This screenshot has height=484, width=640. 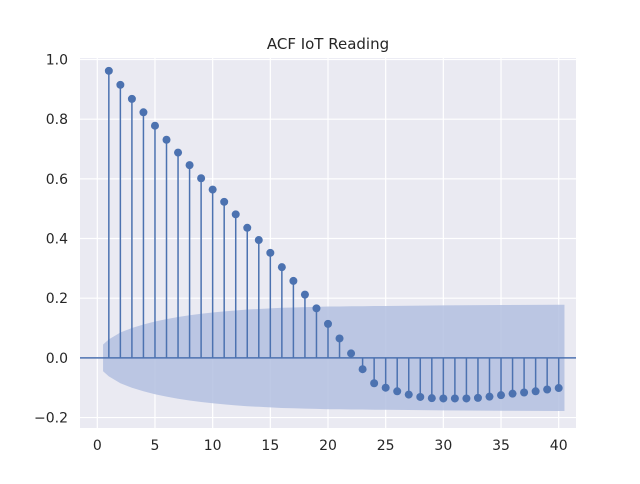 I want to click on y-tick-label: −0.2, so click(x=51, y=419).